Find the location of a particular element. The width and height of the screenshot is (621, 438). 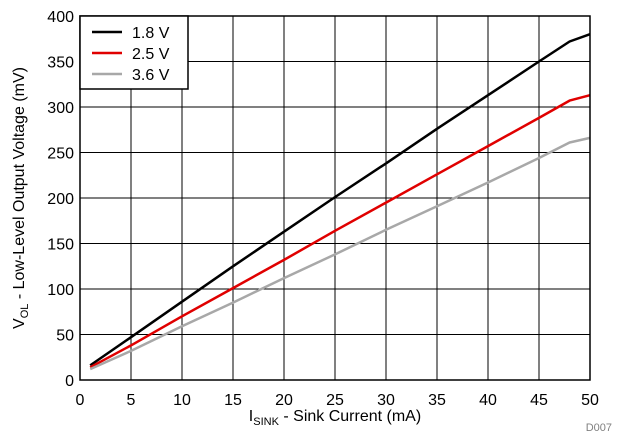

x-tick-label: 25 is located at coordinates (335, 400).